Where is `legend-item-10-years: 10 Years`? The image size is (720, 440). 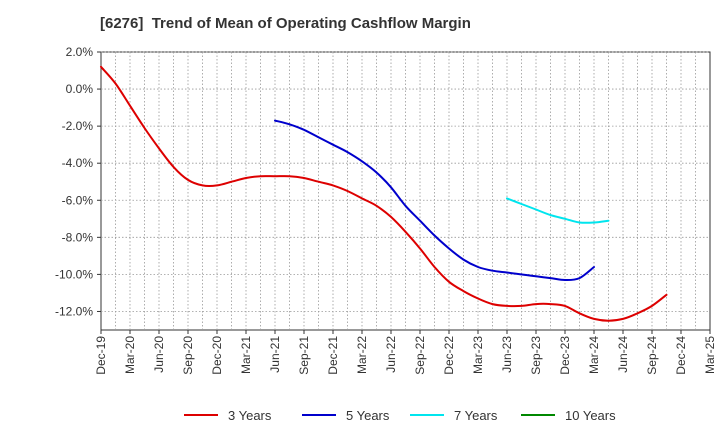 legend-item-10-years: 10 Years is located at coordinates (568, 415).